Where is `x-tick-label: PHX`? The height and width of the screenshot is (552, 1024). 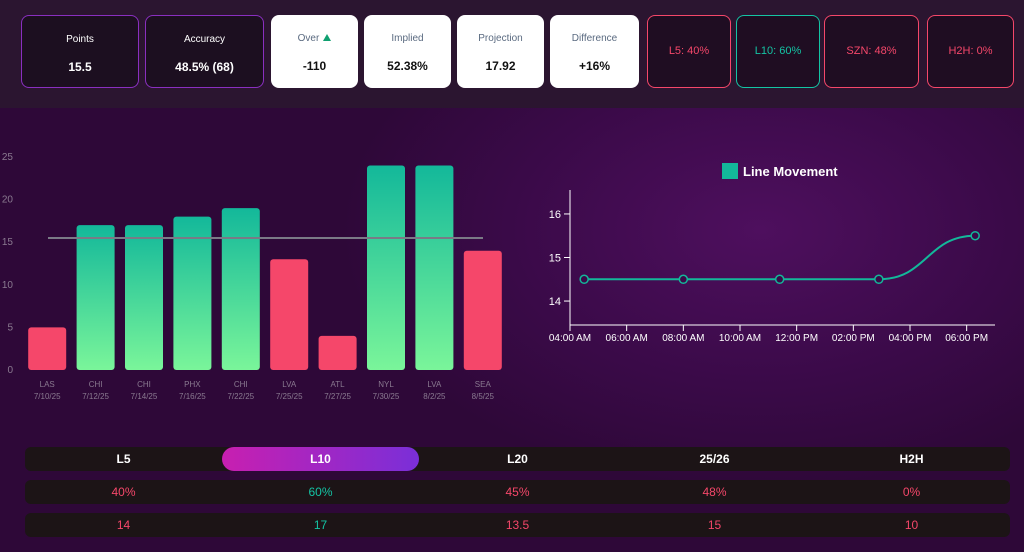 x-tick-label: PHX is located at coordinates (192, 384).